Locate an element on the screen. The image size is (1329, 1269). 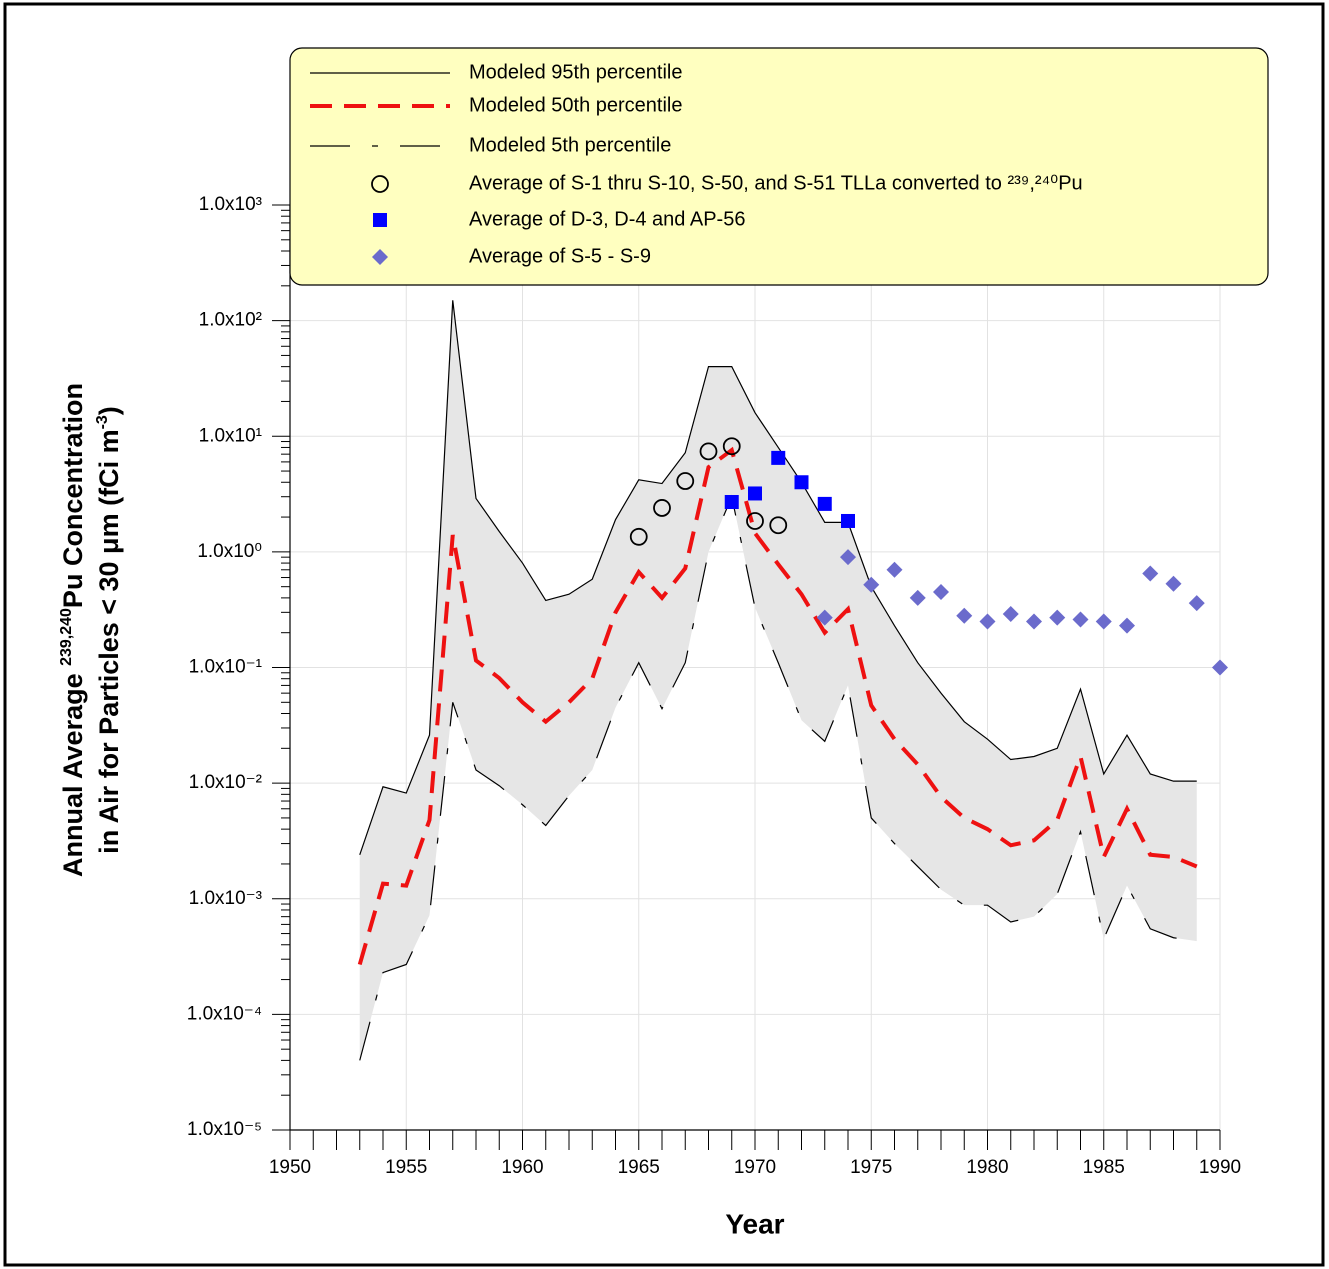
x-tick-label: 1965 is located at coordinates (639, 1167).